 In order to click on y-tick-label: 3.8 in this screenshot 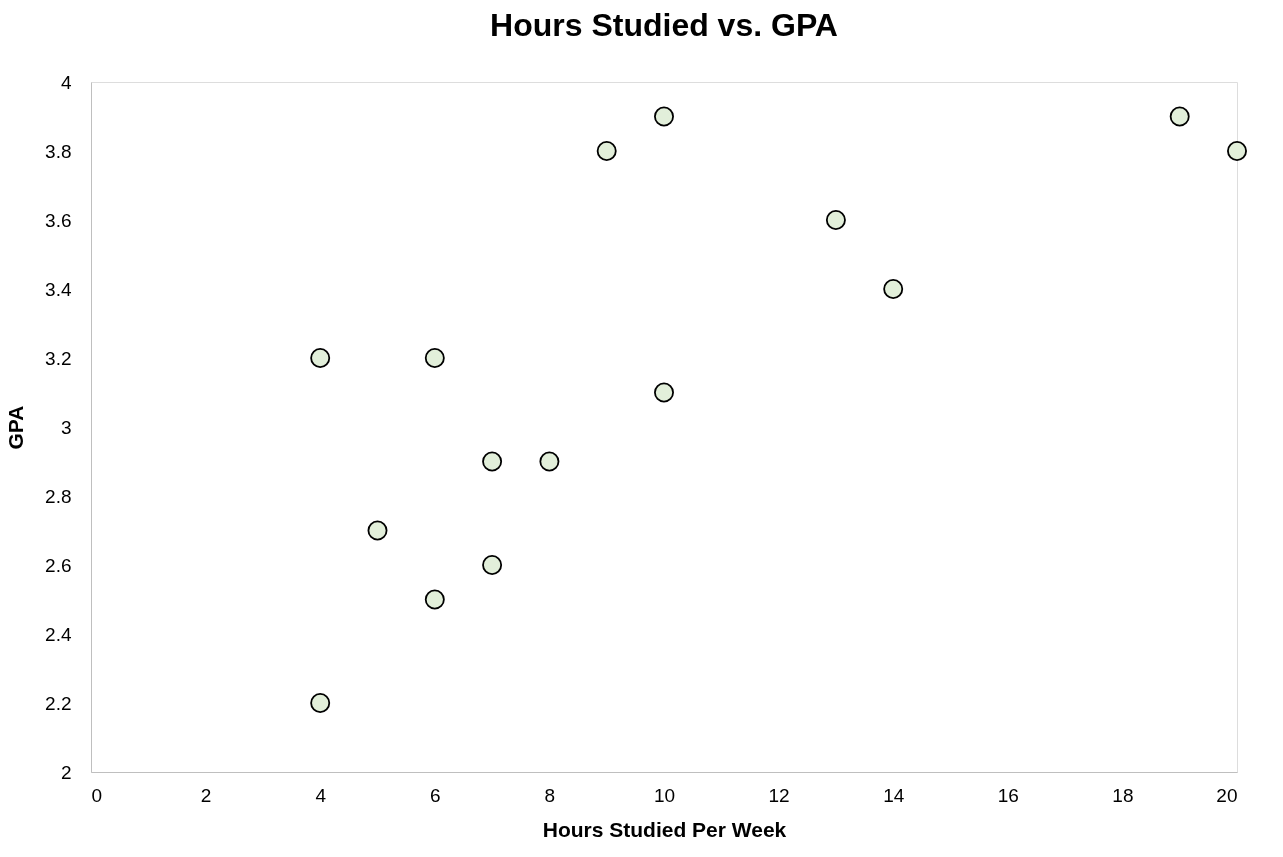, I will do `click(58, 151)`.